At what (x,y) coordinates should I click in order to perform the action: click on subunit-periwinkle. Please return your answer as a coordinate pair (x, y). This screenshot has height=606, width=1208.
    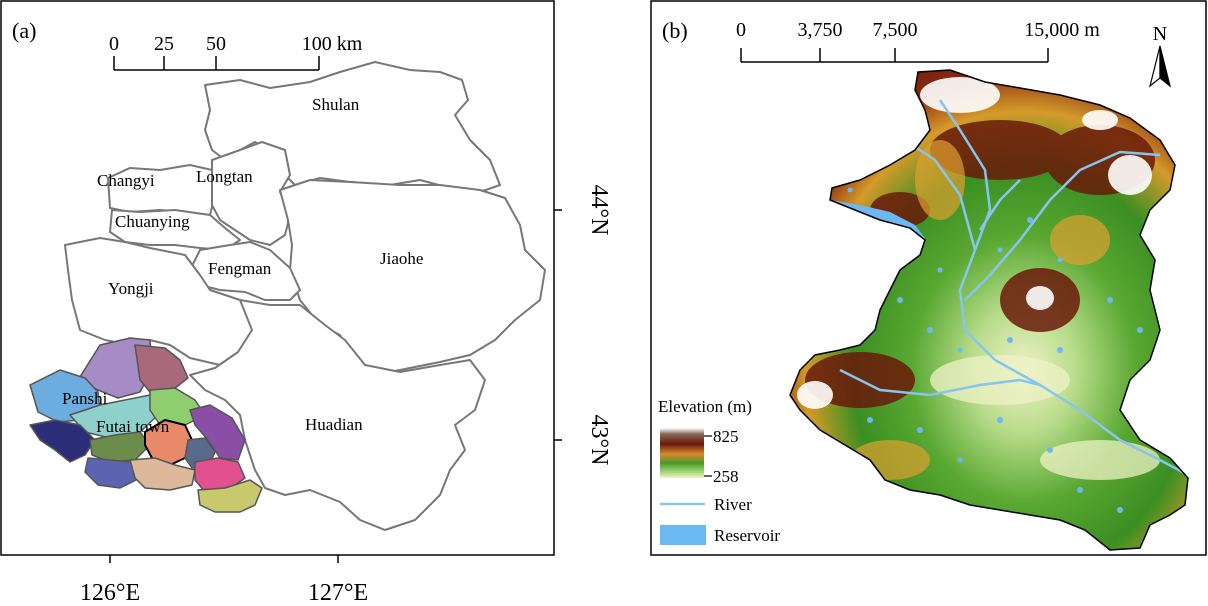
    Looking at the image, I should click on (112, 473).